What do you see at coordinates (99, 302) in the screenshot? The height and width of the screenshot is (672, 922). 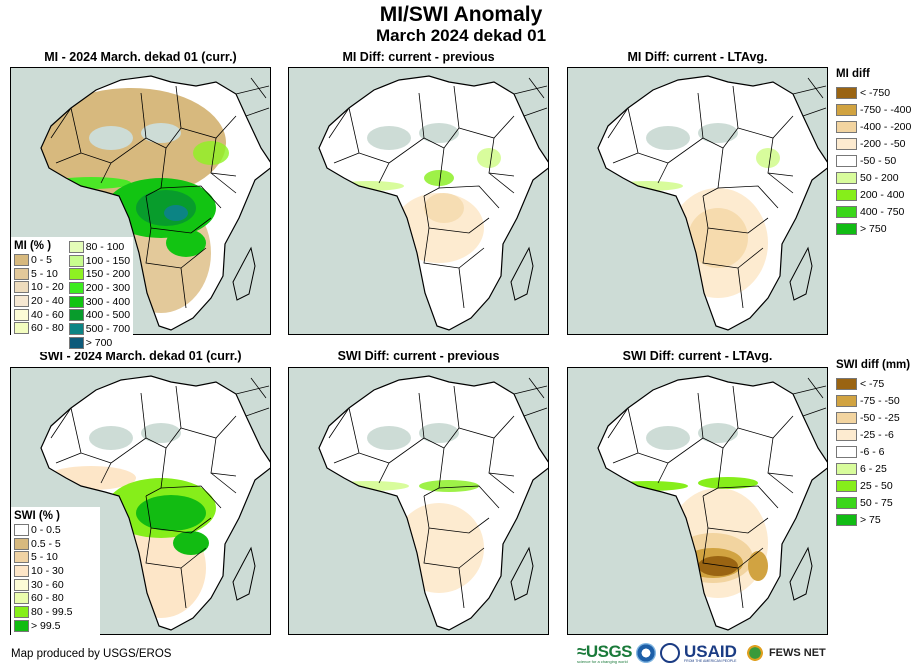 I see `legend-item: 300 - 400` at bounding box center [99, 302].